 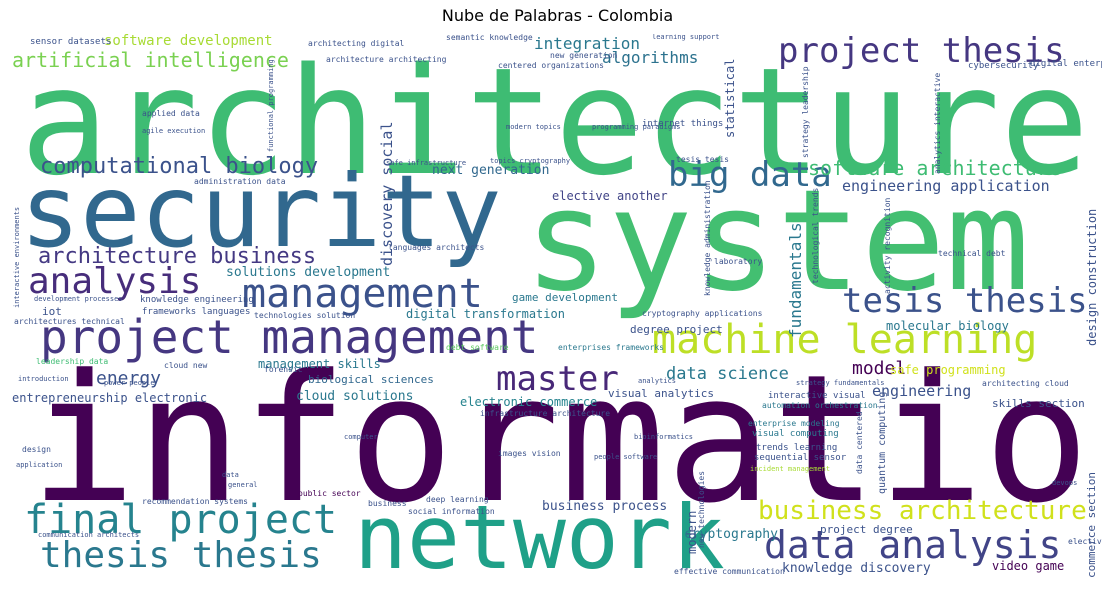 I want to click on word-project-degree: project degree, so click(x=866, y=529).